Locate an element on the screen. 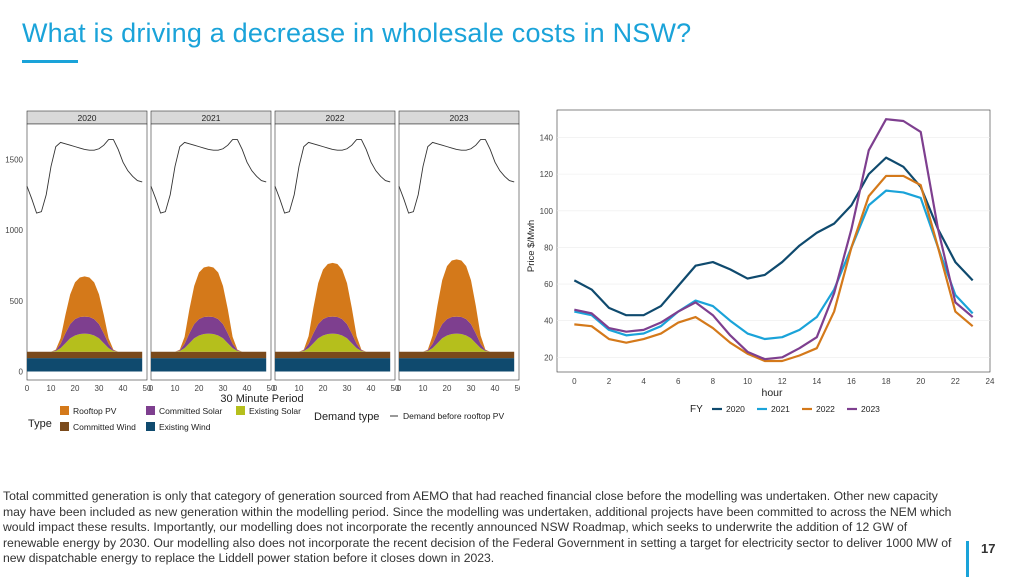  line-x-tick-label: 4 is located at coordinates (643, 381).